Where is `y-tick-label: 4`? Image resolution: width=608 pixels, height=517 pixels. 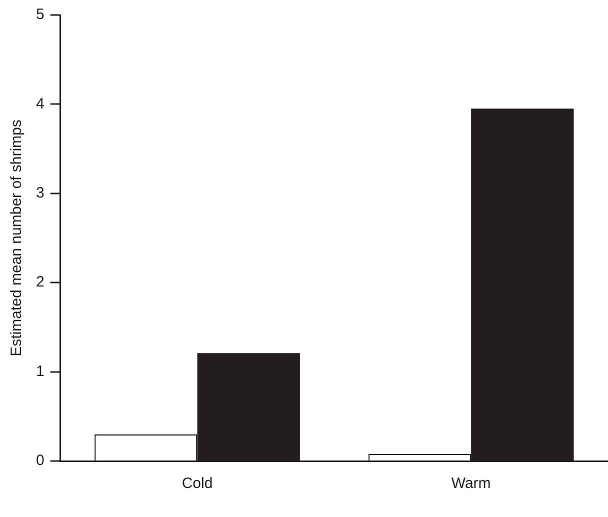
y-tick-label: 4 is located at coordinates (40, 103).